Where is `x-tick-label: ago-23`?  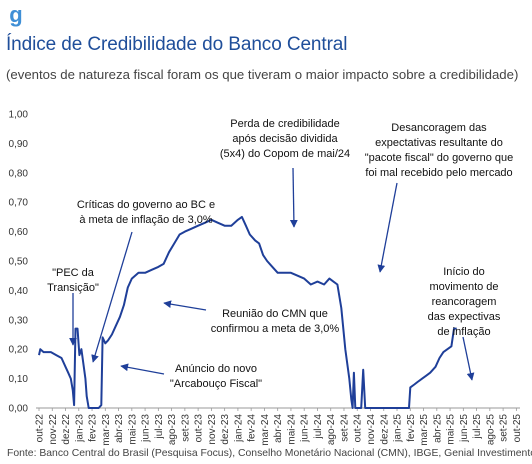 x-tick-label: ago-23 is located at coordinates (172, 430).